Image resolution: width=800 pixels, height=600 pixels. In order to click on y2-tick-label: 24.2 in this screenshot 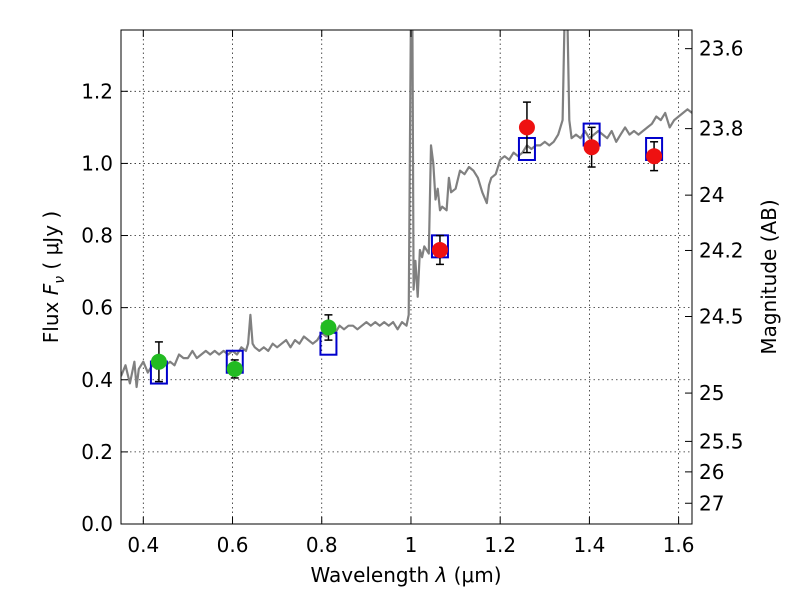, I will do `click(721, 250)`.